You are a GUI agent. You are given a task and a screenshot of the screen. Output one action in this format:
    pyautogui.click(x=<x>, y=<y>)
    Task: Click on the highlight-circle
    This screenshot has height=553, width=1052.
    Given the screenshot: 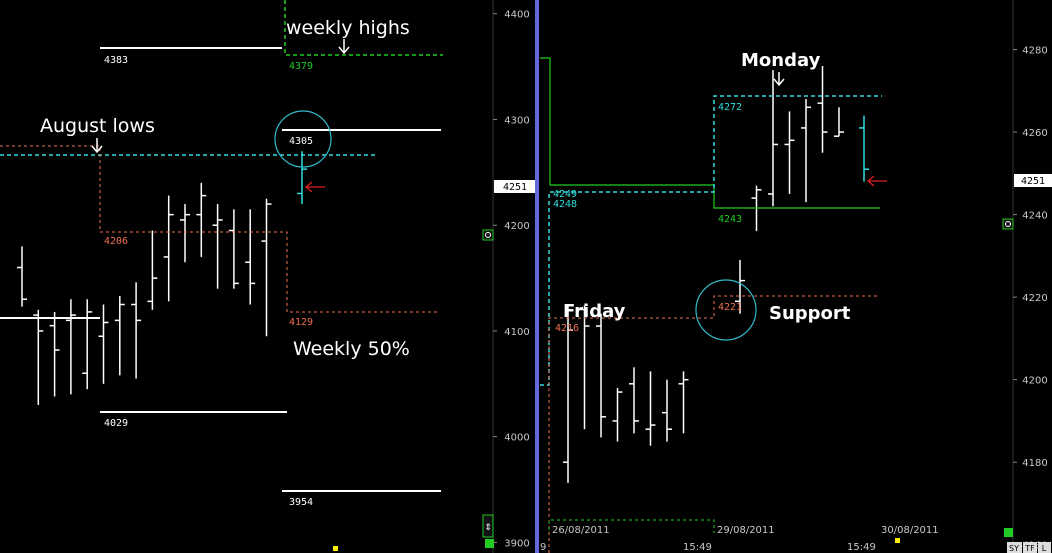 What is the action you would take?
    pyautogui.click(x=303, y=139)
    